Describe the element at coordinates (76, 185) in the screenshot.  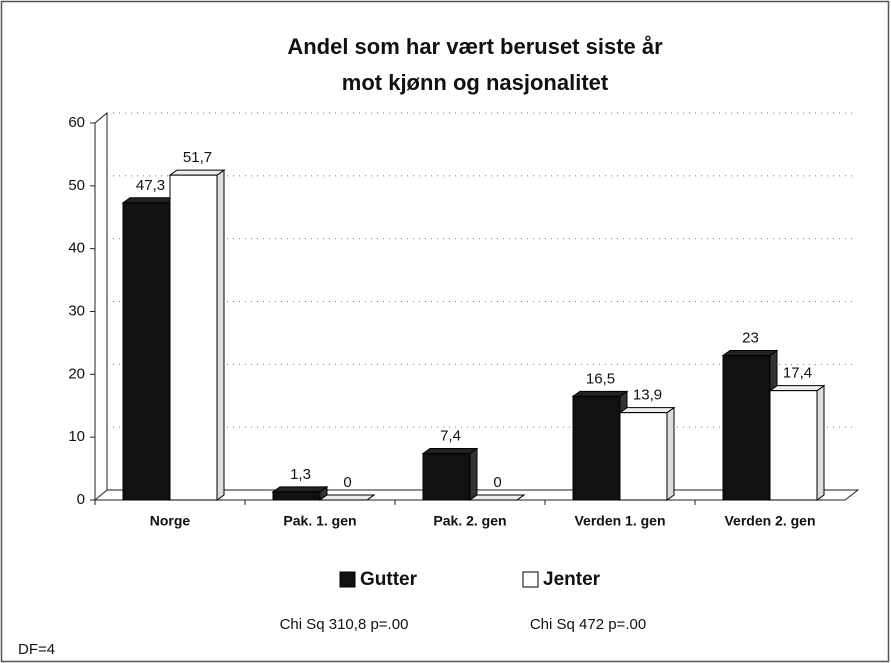
I see `y-tick-label: 50` at that location.